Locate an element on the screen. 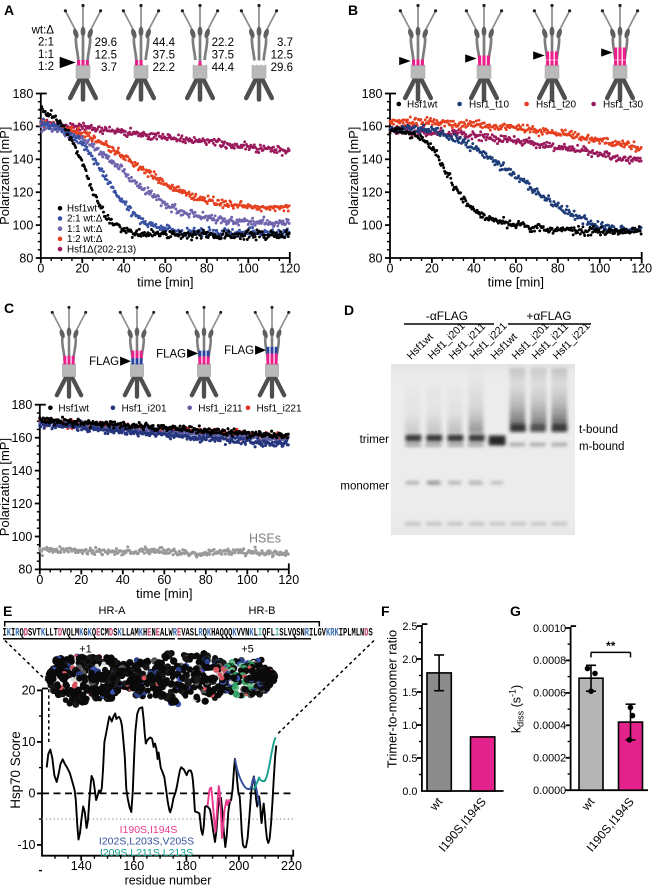 The width and height of the screenshot is (654, 892). svg-text: Hsf1Δ(202-213) is located at coordinates (101, 249).